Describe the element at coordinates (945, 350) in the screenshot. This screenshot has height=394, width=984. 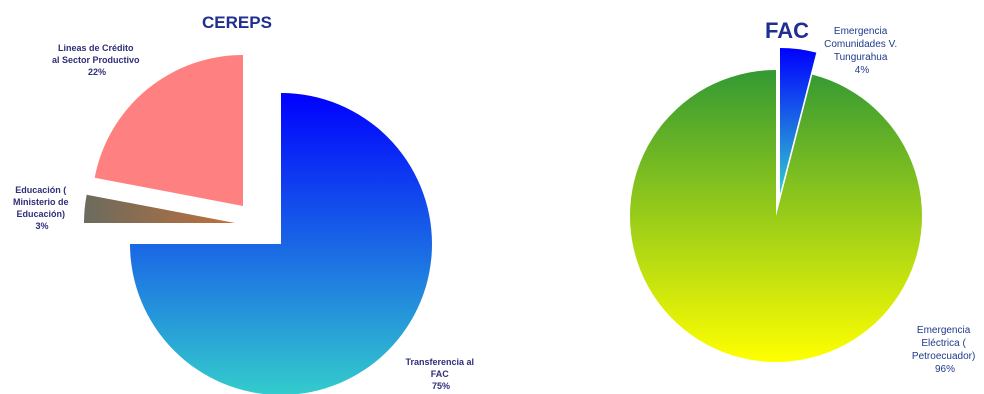
I see `label-emergencia-electrica: Emergencia Eléctrica ( Petroecuador) 96%` at that location.